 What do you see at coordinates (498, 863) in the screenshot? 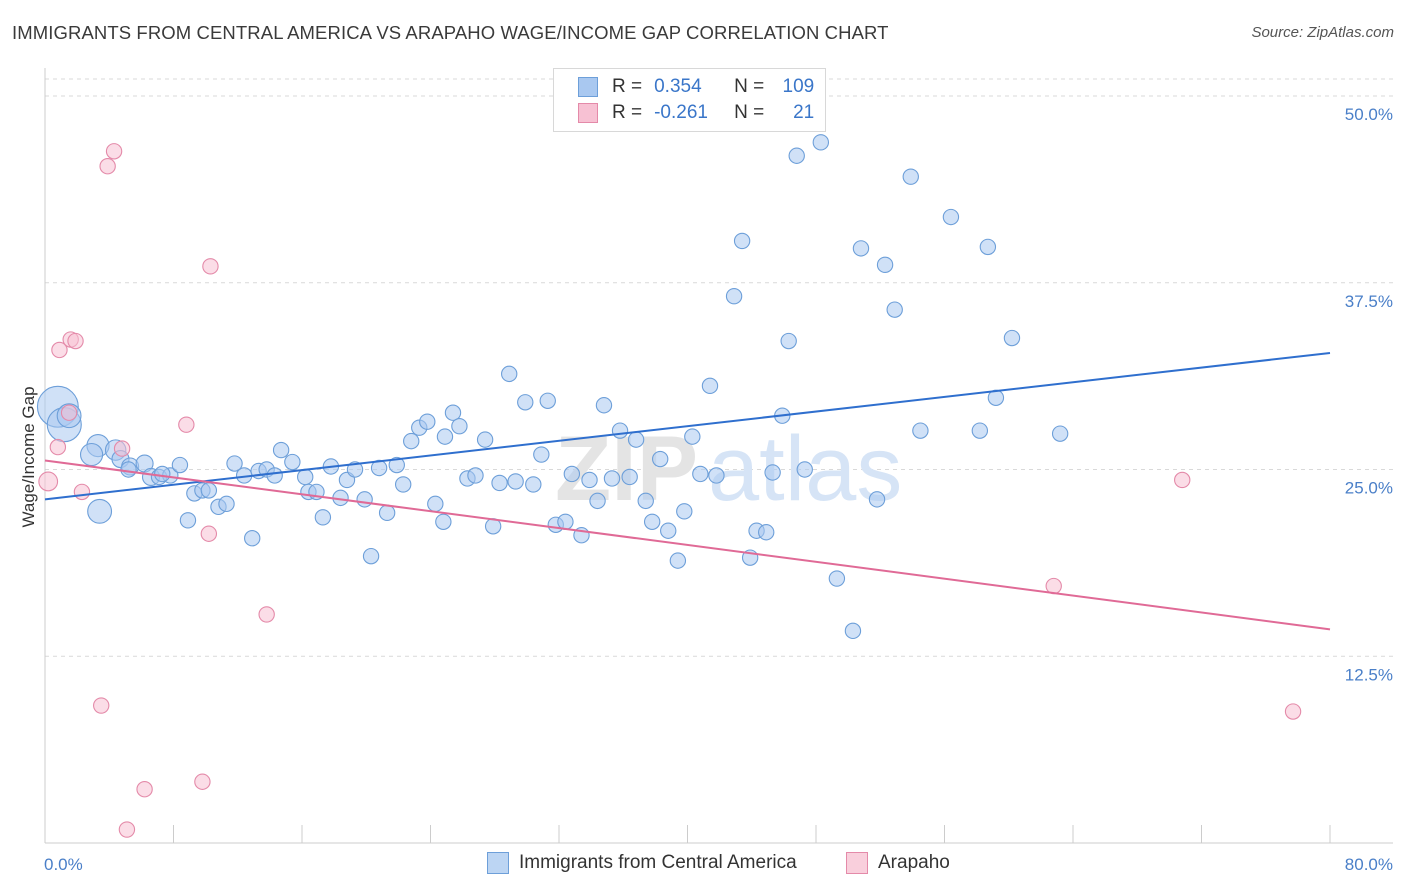
I see `bottom-legend-swatch-blue` at bounding box center [498, 863].